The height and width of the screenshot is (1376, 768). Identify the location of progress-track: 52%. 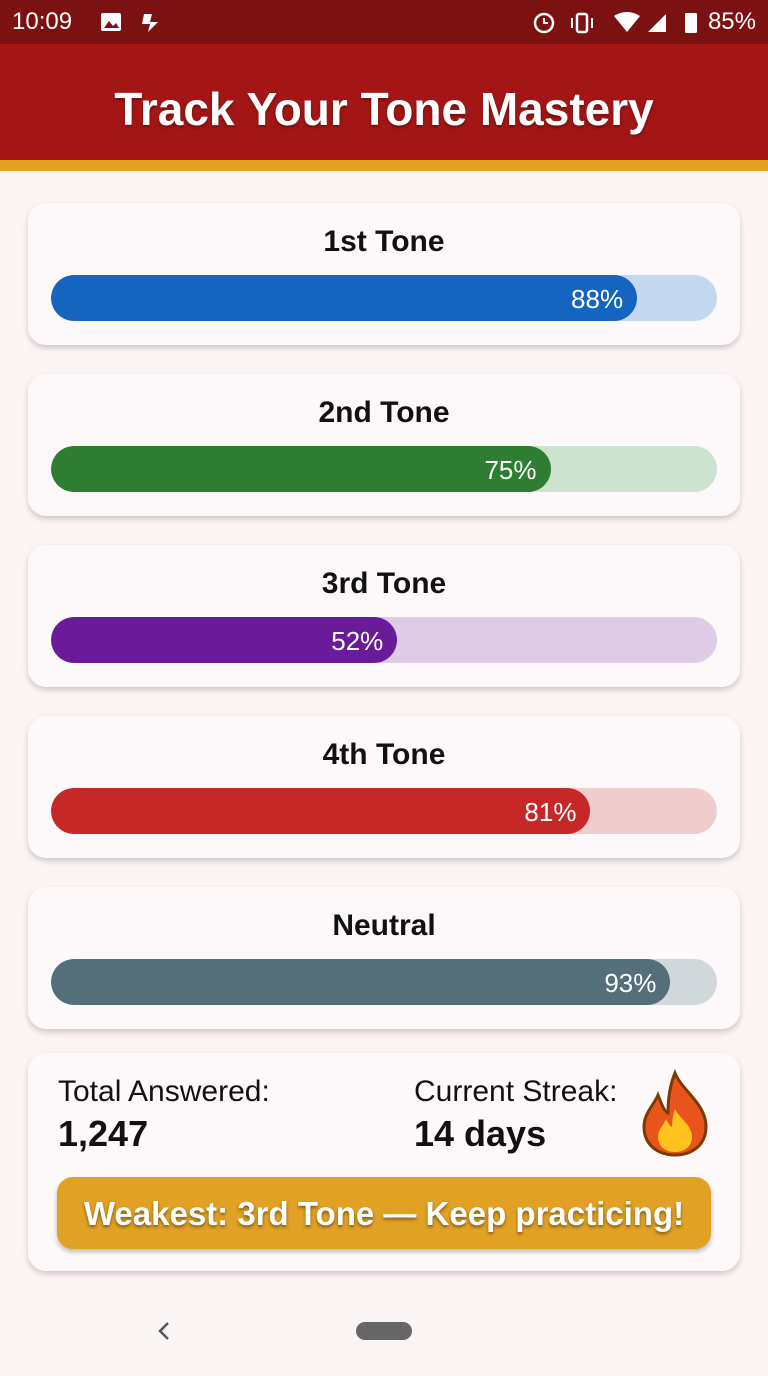
(384, 640).